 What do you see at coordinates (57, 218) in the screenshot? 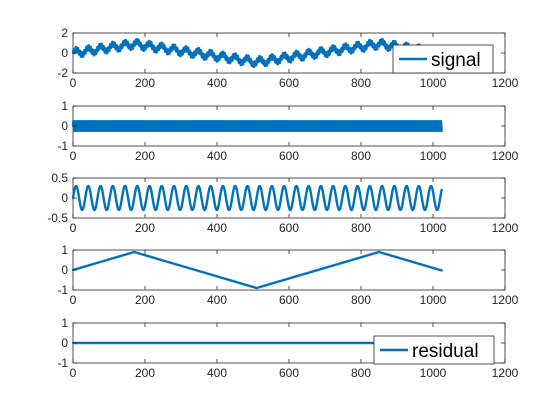
I see `y-tick-label: -0.5` at bounding box center [57, 218].